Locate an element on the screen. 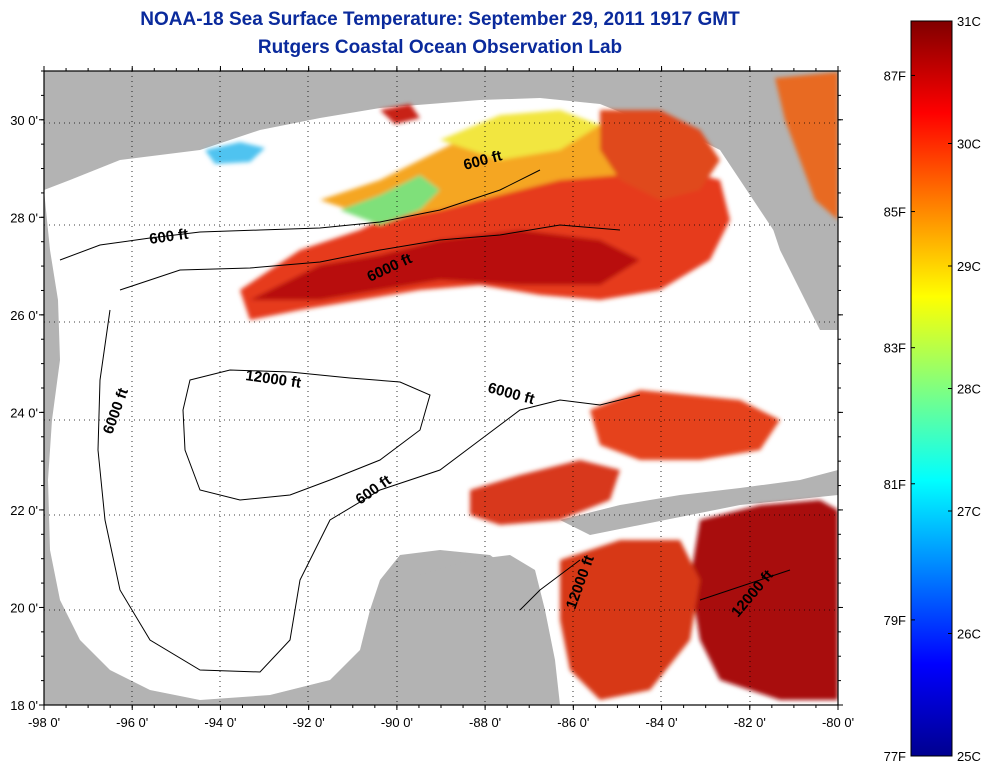  lat-tick-label: 24 0' is located at coordinates (24, 412).